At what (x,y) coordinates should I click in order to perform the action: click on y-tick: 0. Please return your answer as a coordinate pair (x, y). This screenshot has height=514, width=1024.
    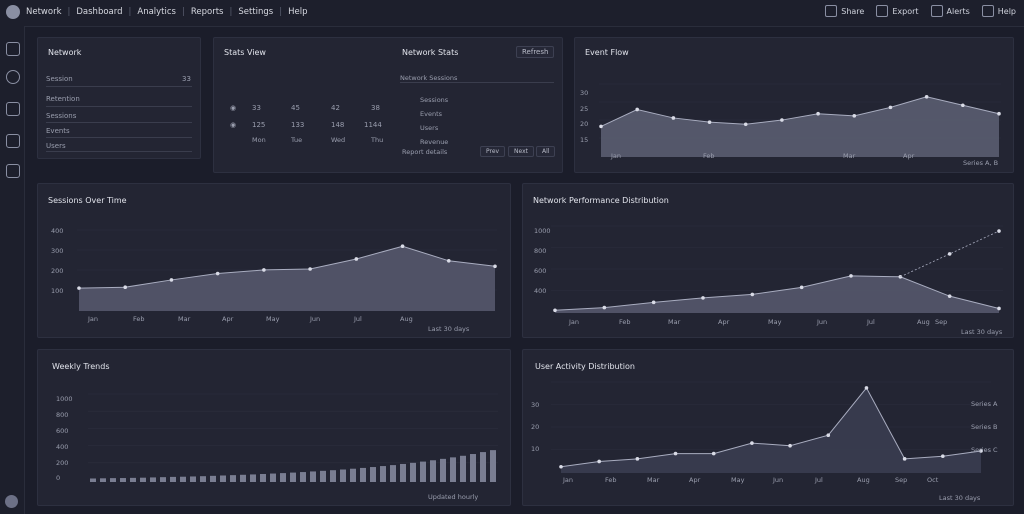
    Looking at the image, I should click on (58, 478).